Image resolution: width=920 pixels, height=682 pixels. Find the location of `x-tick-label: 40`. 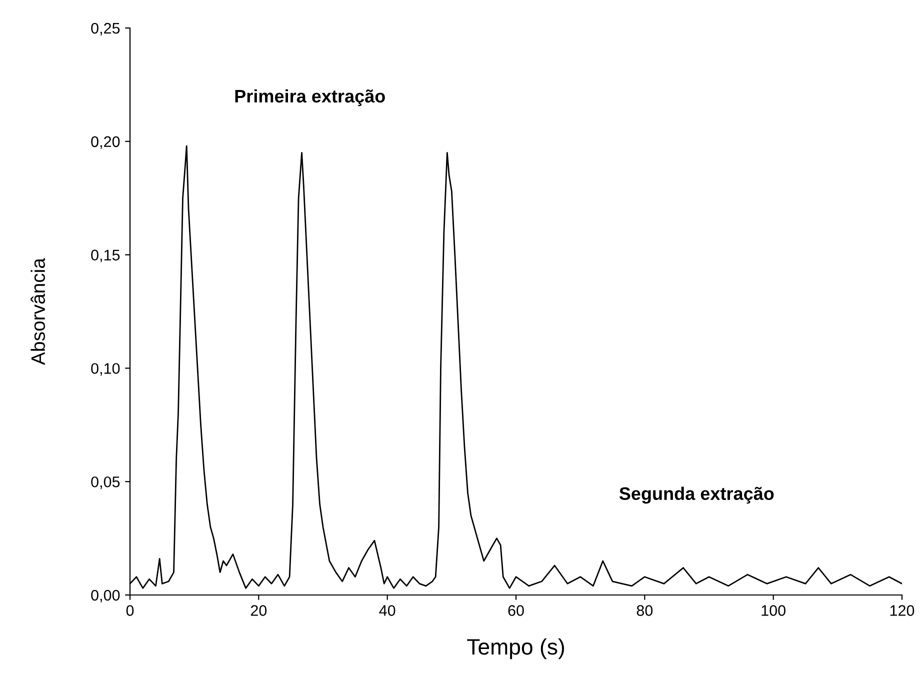

x-tick-label: 40 is located at coordinates (387, 610).